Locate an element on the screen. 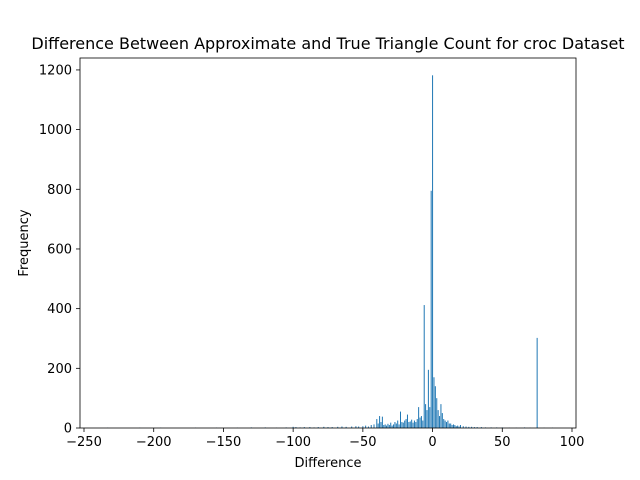 The height and width of the screenshot is (480, 640). x-axis-ticks: −250 −200 −150 −100 −50 0 50 100 is located at coordinates (325, 439).